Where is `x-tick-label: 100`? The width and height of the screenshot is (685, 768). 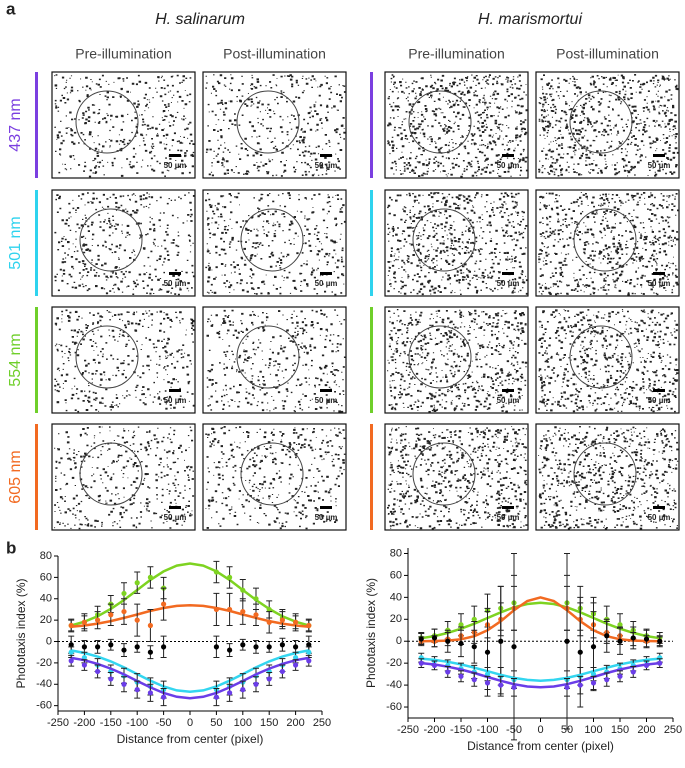
x-tick-label: 100 is located at coordinates (593, 730).